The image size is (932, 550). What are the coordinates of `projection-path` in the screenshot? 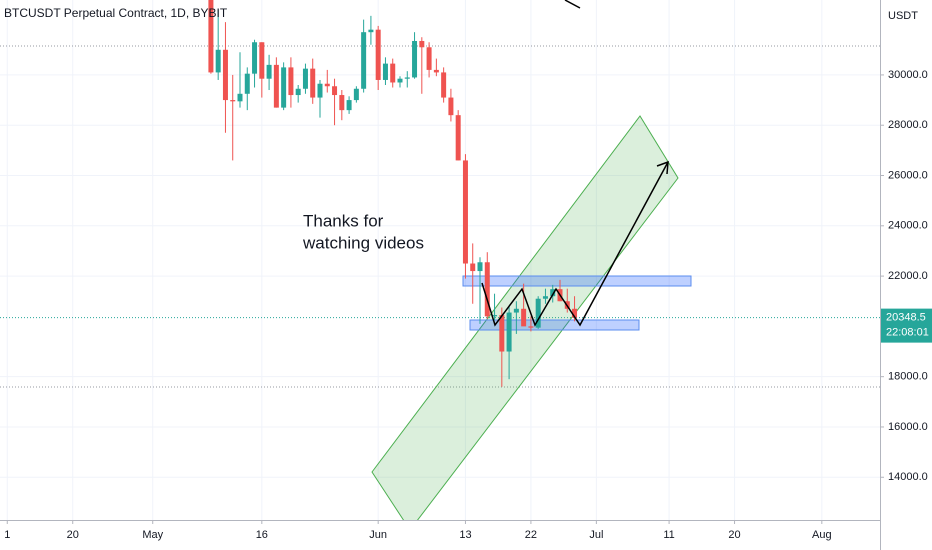 It's located at (575, 244).